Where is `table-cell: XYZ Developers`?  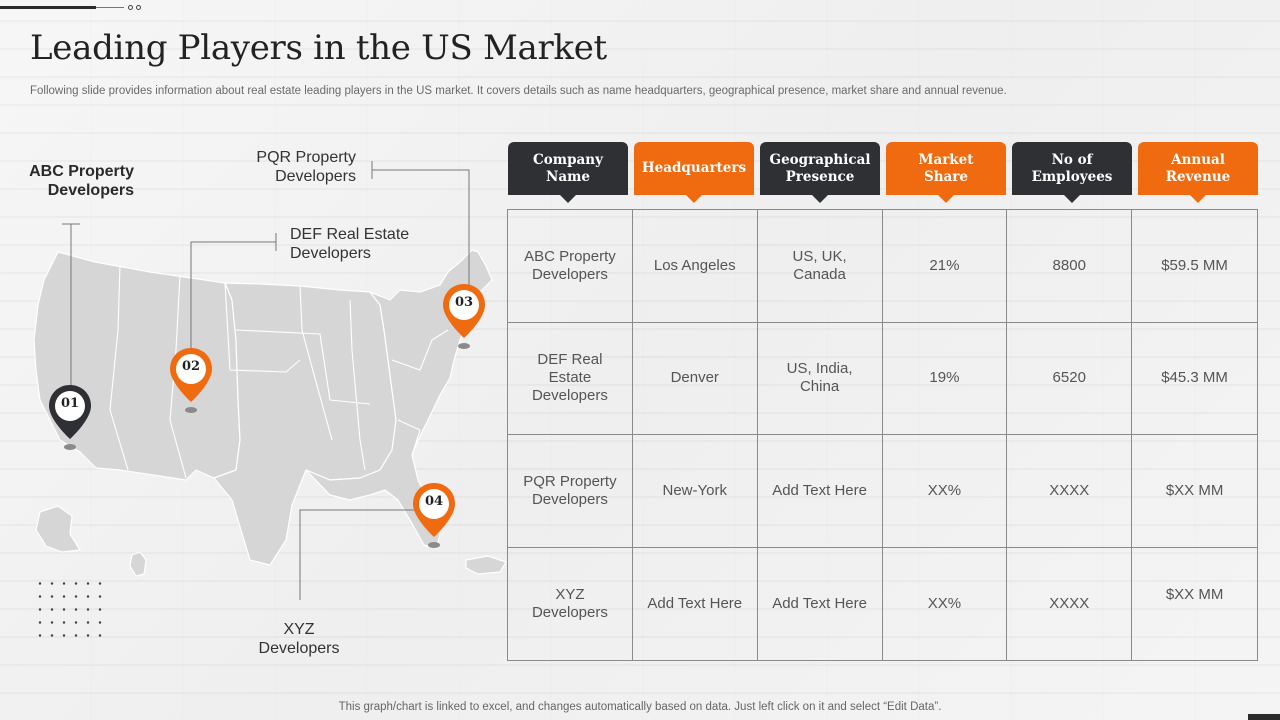 table-cell: XYZ Developers is located at coordinates (570, 603).